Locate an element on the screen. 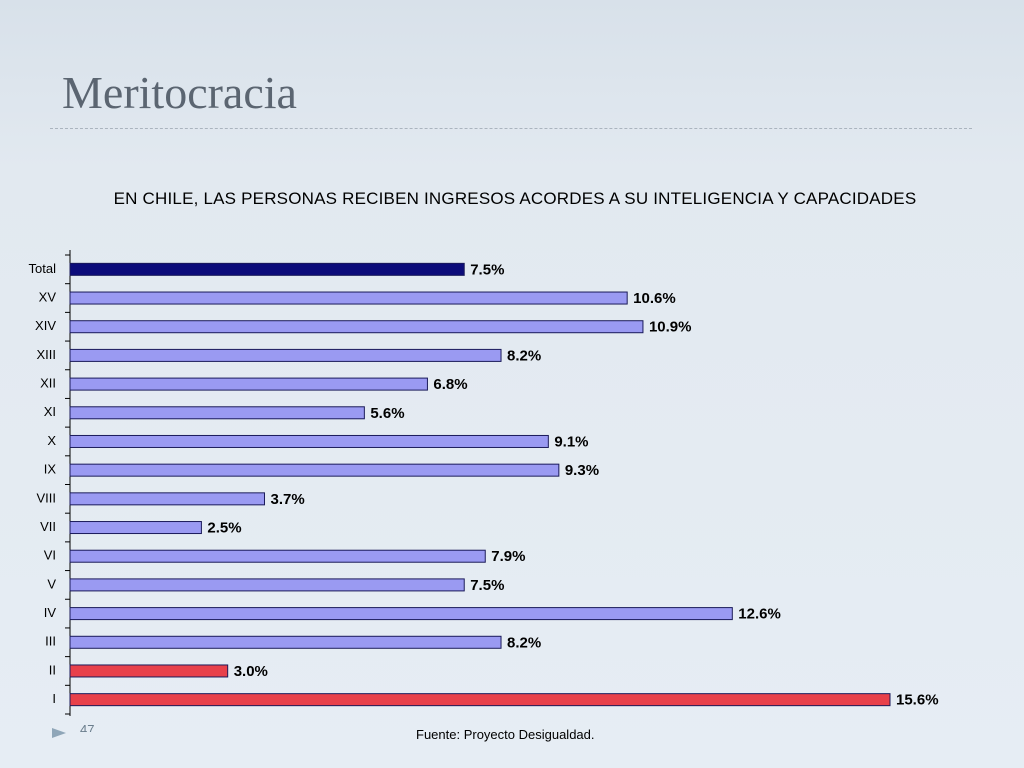 The image size is (1024, 768). value-label: 3.7% is located at coordinates (287, 499).